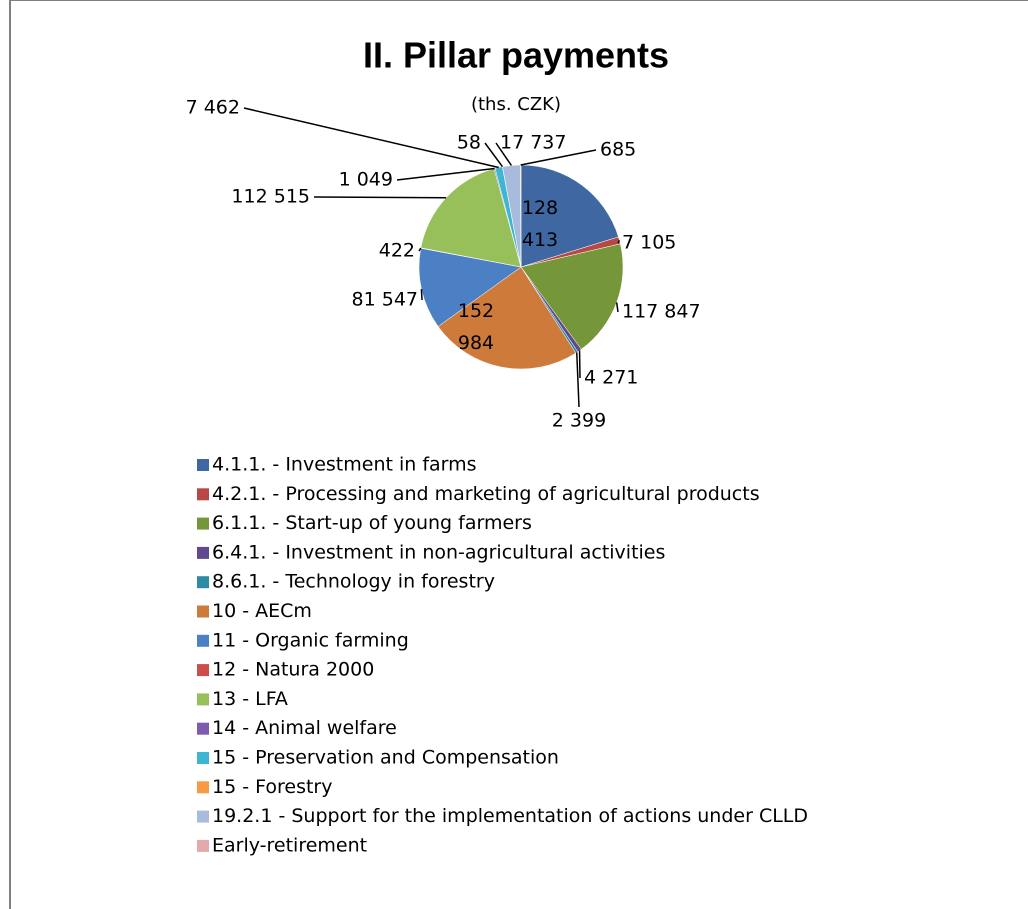 The width and height of the screenshot is (1028, 909). Describe the element at coordinates (262, 611) in the screenshot. I see `legend-label: 10 - AECm` at that location.